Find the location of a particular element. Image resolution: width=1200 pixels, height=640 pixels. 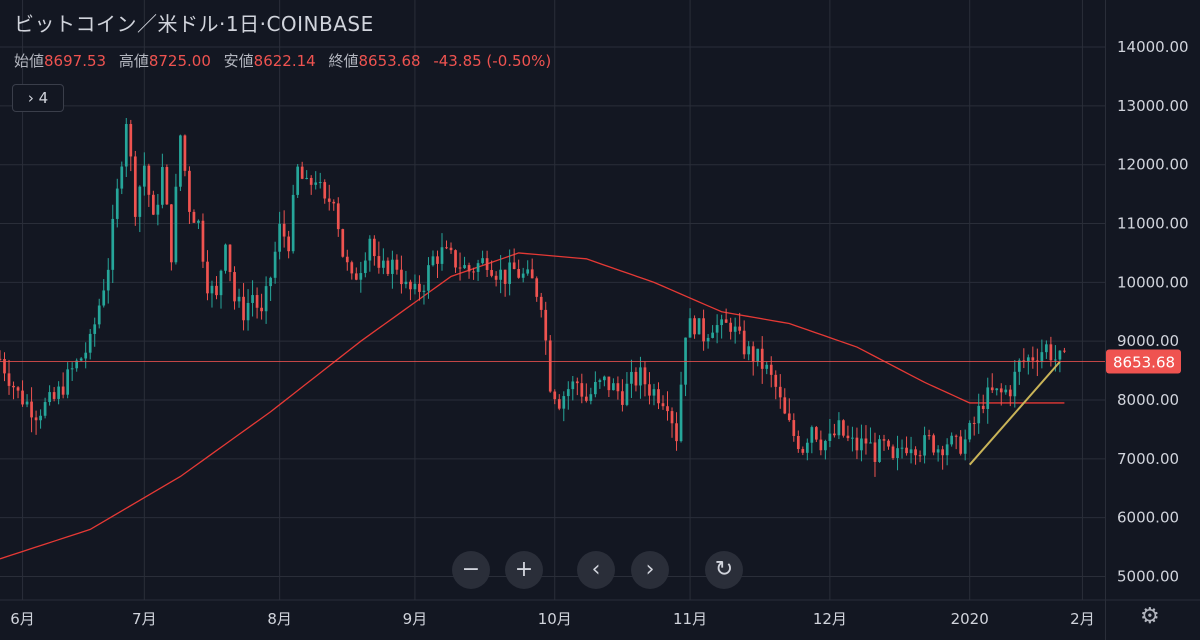

scroll-right-button: › is located at coordinates (650, 570).